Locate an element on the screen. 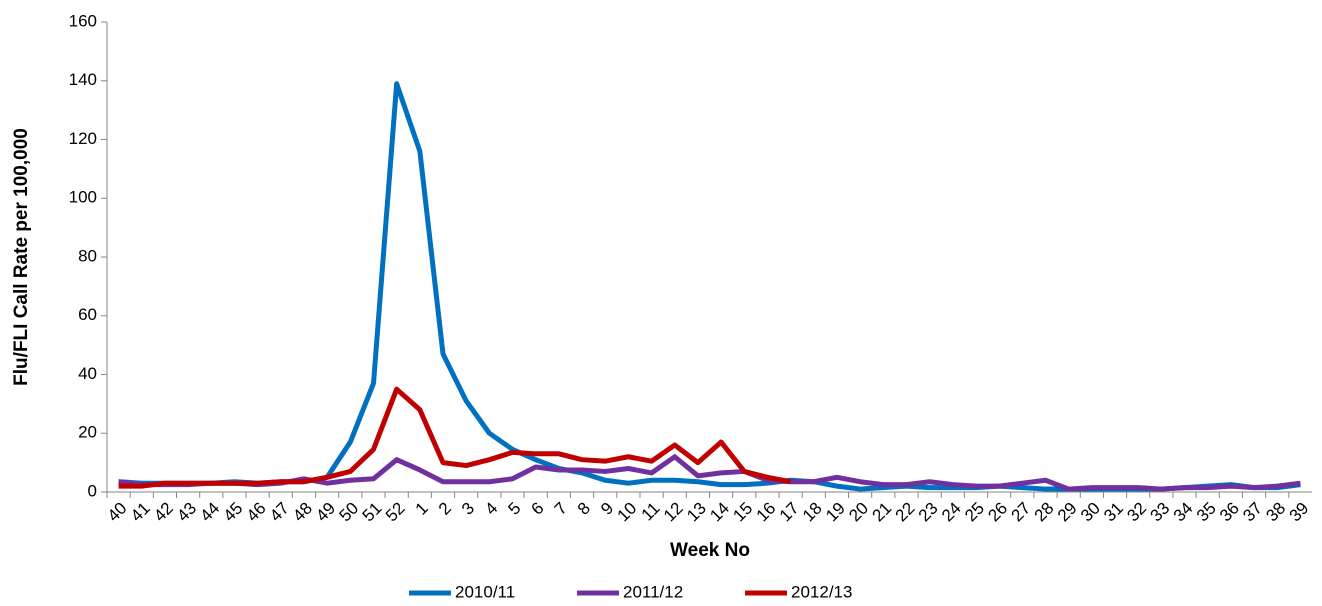  x-tick-label: 7 is located at coordinates (561, 509).